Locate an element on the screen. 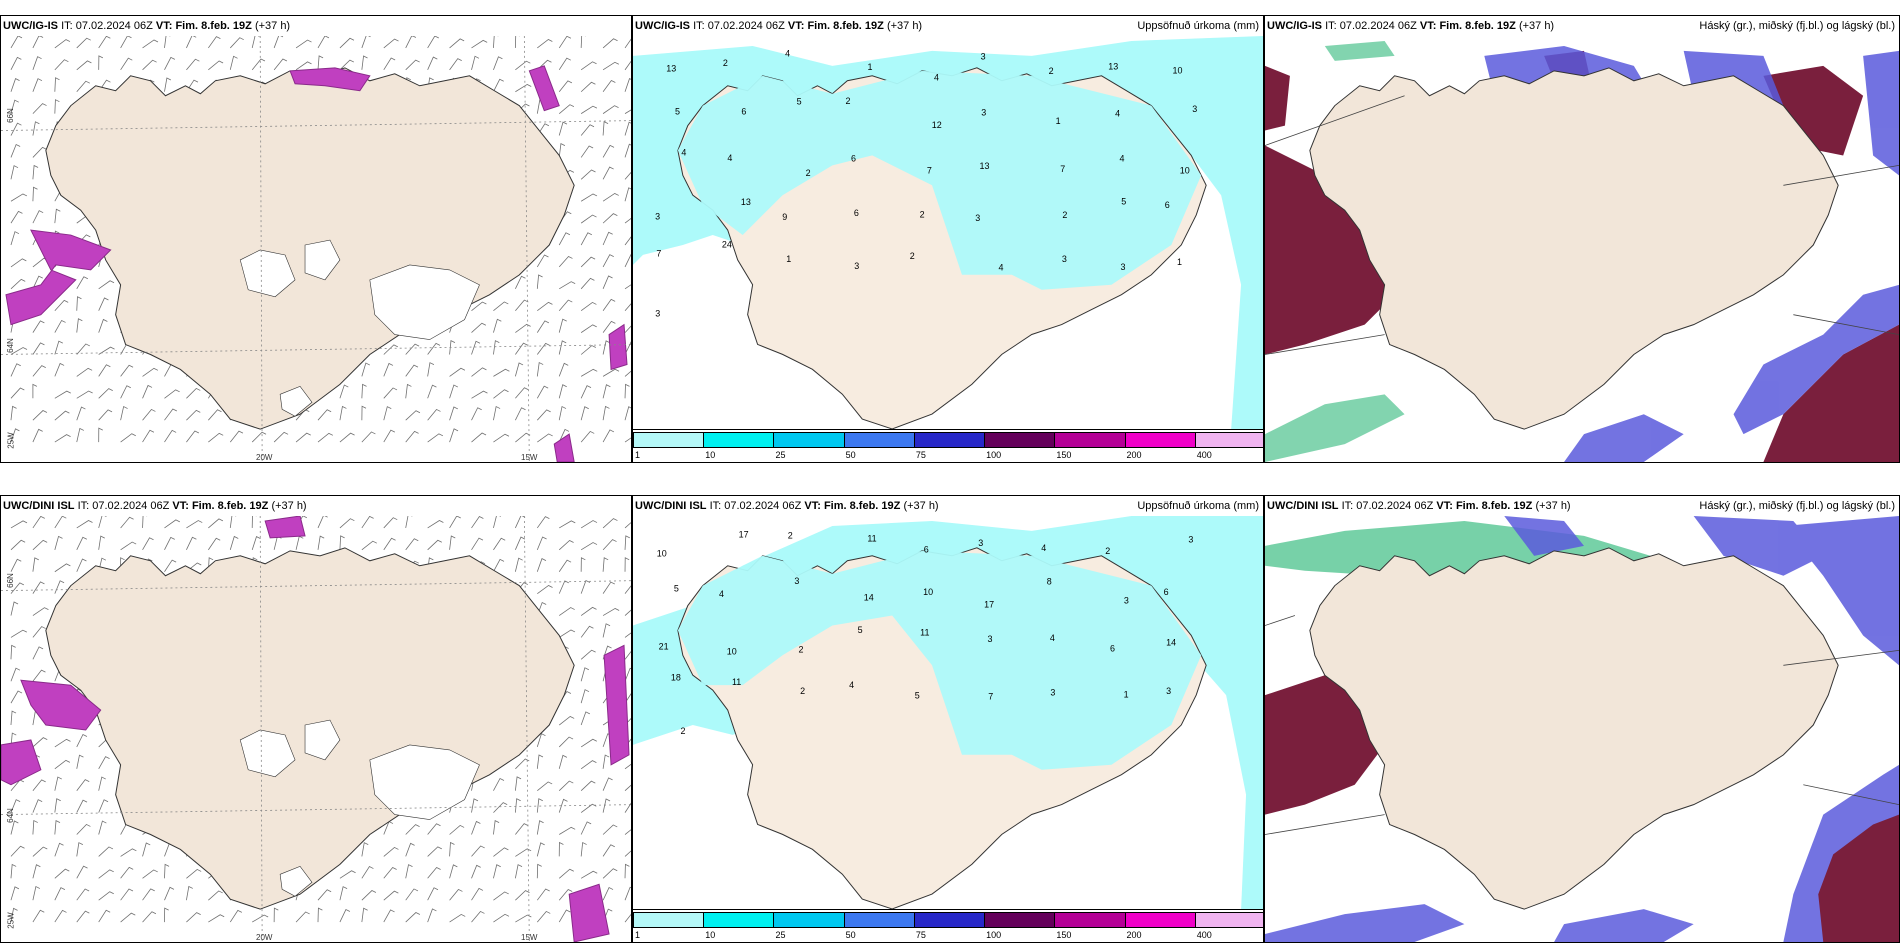 Image resolution: width=1900 pixels, height=950 pixels. precip-value: 5 is located at coordinates (676, 589).